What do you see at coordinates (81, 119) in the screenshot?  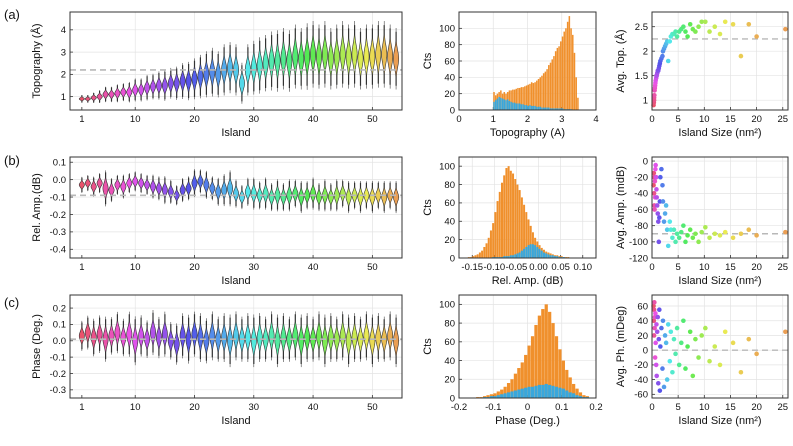 I see `x-tick-label: 1` at bounding box center [81, 119].